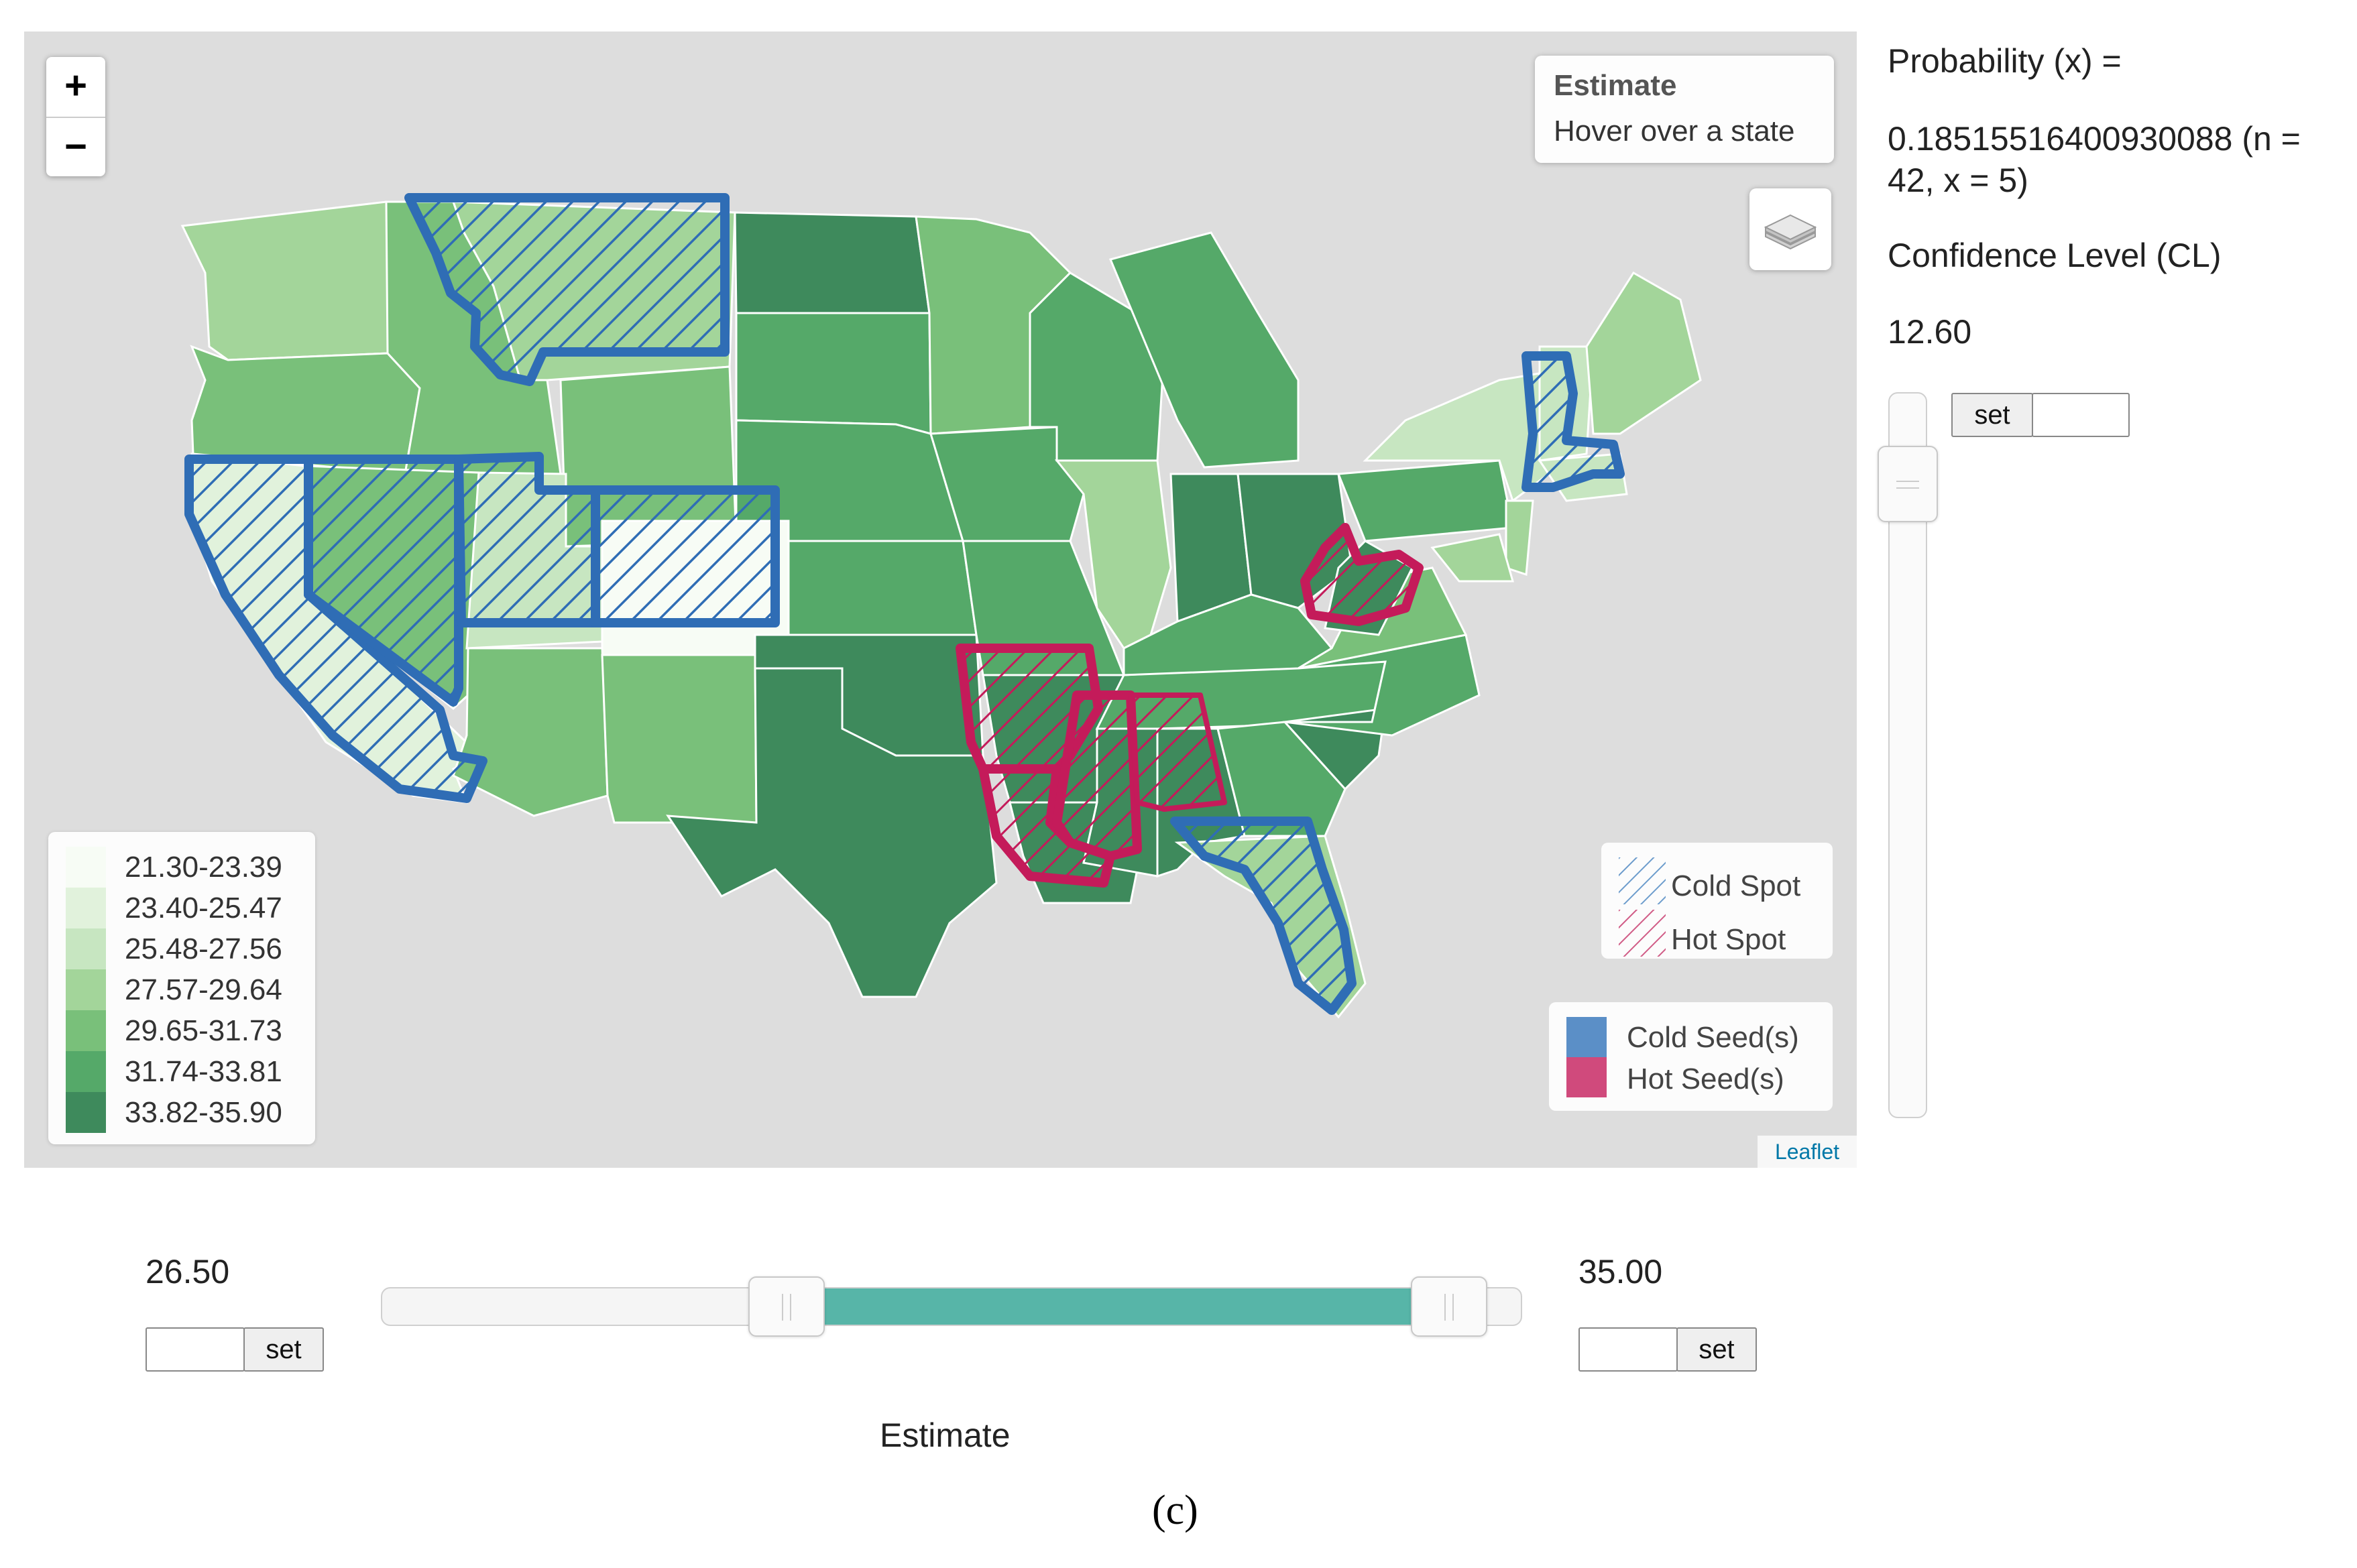  What do you see at coordinates (204, 908) in the screenshot?
I see `legend-label: 23.40-25.47` at bounding box center [204, 908].